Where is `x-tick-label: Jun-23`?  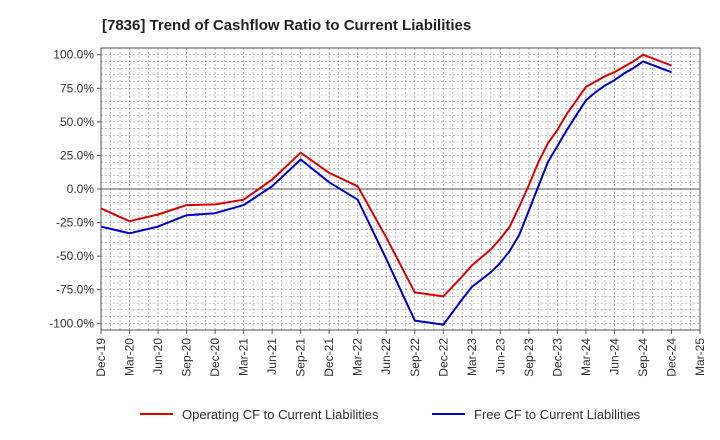 x-tick-label: Jun-23 is located at coordinates (500, 356).